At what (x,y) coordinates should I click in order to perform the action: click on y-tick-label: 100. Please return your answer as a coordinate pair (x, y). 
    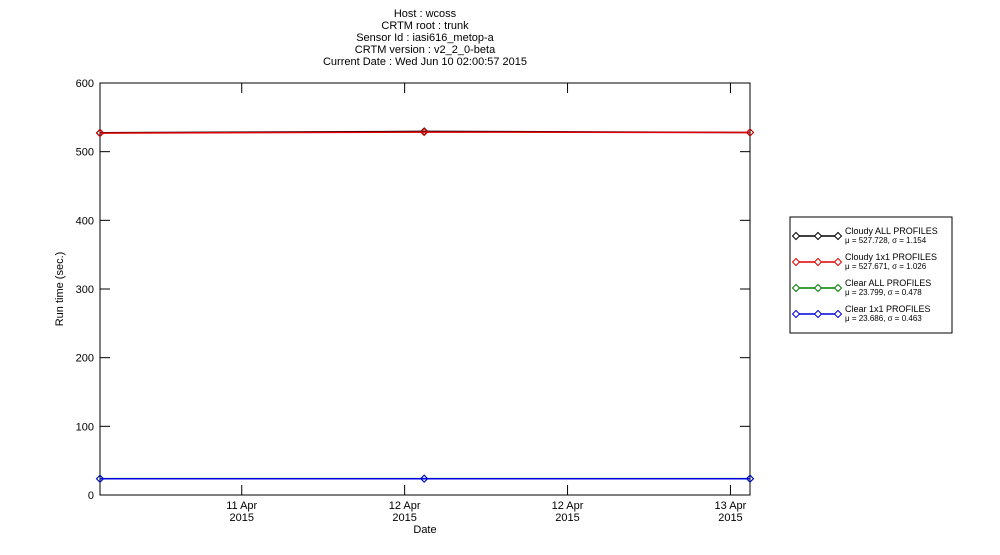
    Looking at the image, I should click on (85, 427).